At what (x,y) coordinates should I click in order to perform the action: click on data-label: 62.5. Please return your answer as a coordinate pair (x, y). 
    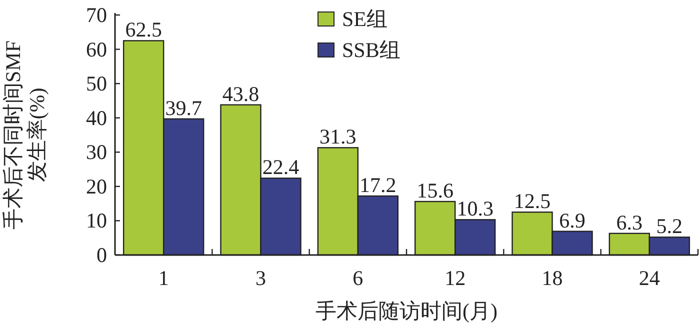
    Looking at the image, I should click on (143, 30).